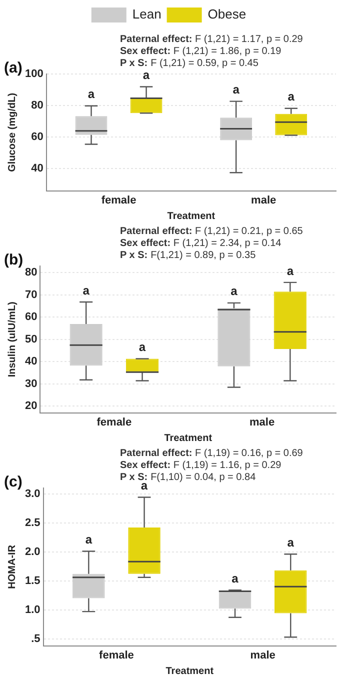  Describe the element at coordinates (212, 453) in the screenshot. I see `text: Paternal effect: F (1,19) = 0.16, p = 0.69` at that location.